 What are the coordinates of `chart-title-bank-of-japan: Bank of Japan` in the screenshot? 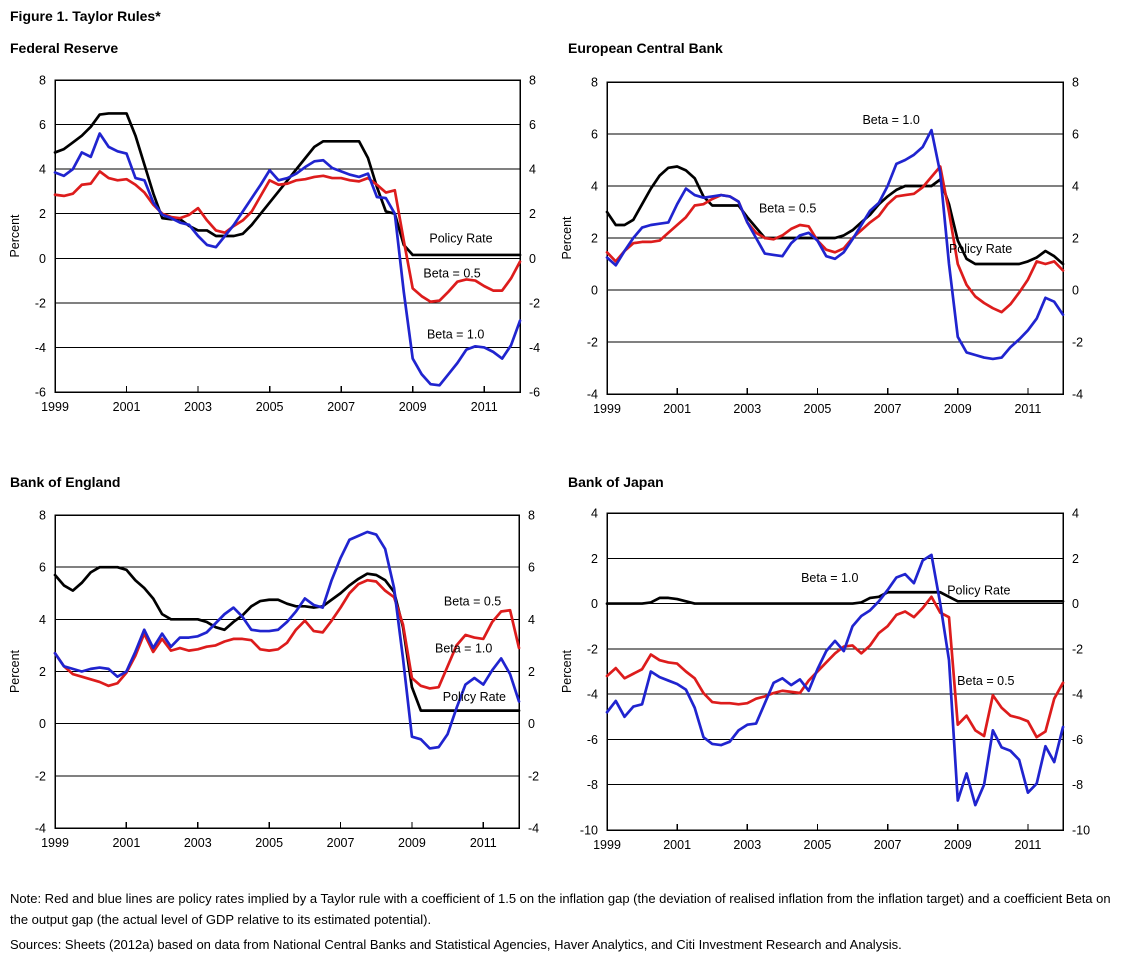 It's located at (616, 482).